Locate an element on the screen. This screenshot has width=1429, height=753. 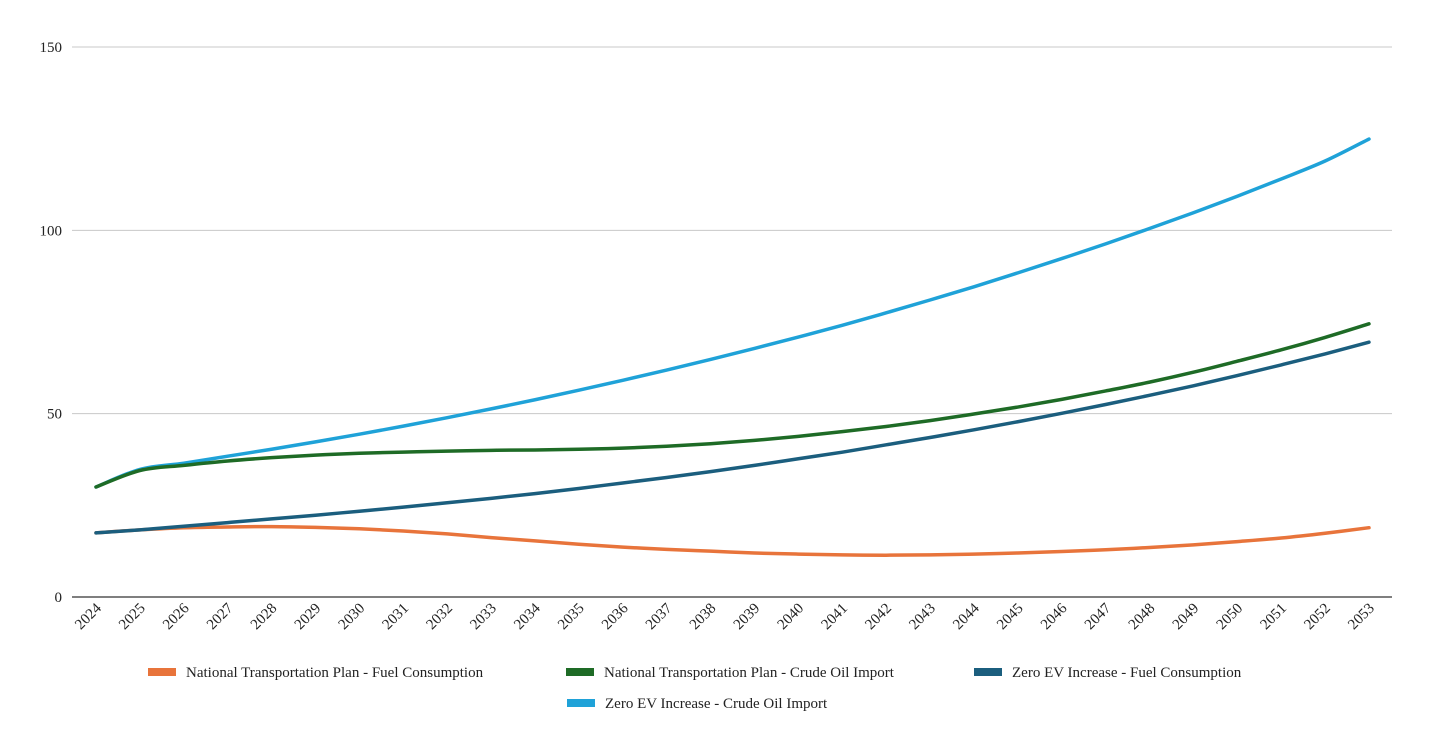
x-tick-label: 2045 is located at coordinates (1010, 617).